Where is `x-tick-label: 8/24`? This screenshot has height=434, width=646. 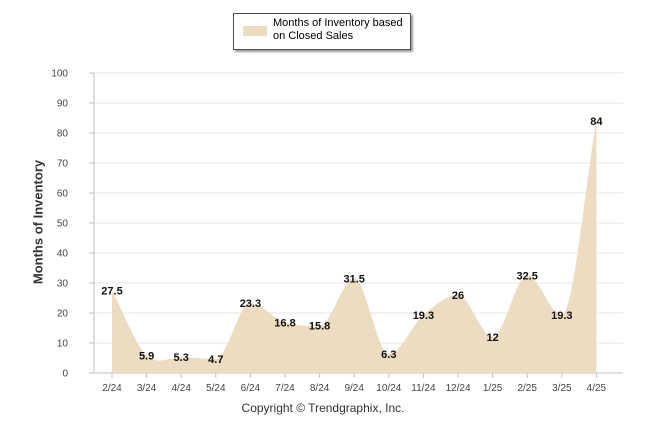 x-tick-label: 8/24 is located at coordinates (320, 388).